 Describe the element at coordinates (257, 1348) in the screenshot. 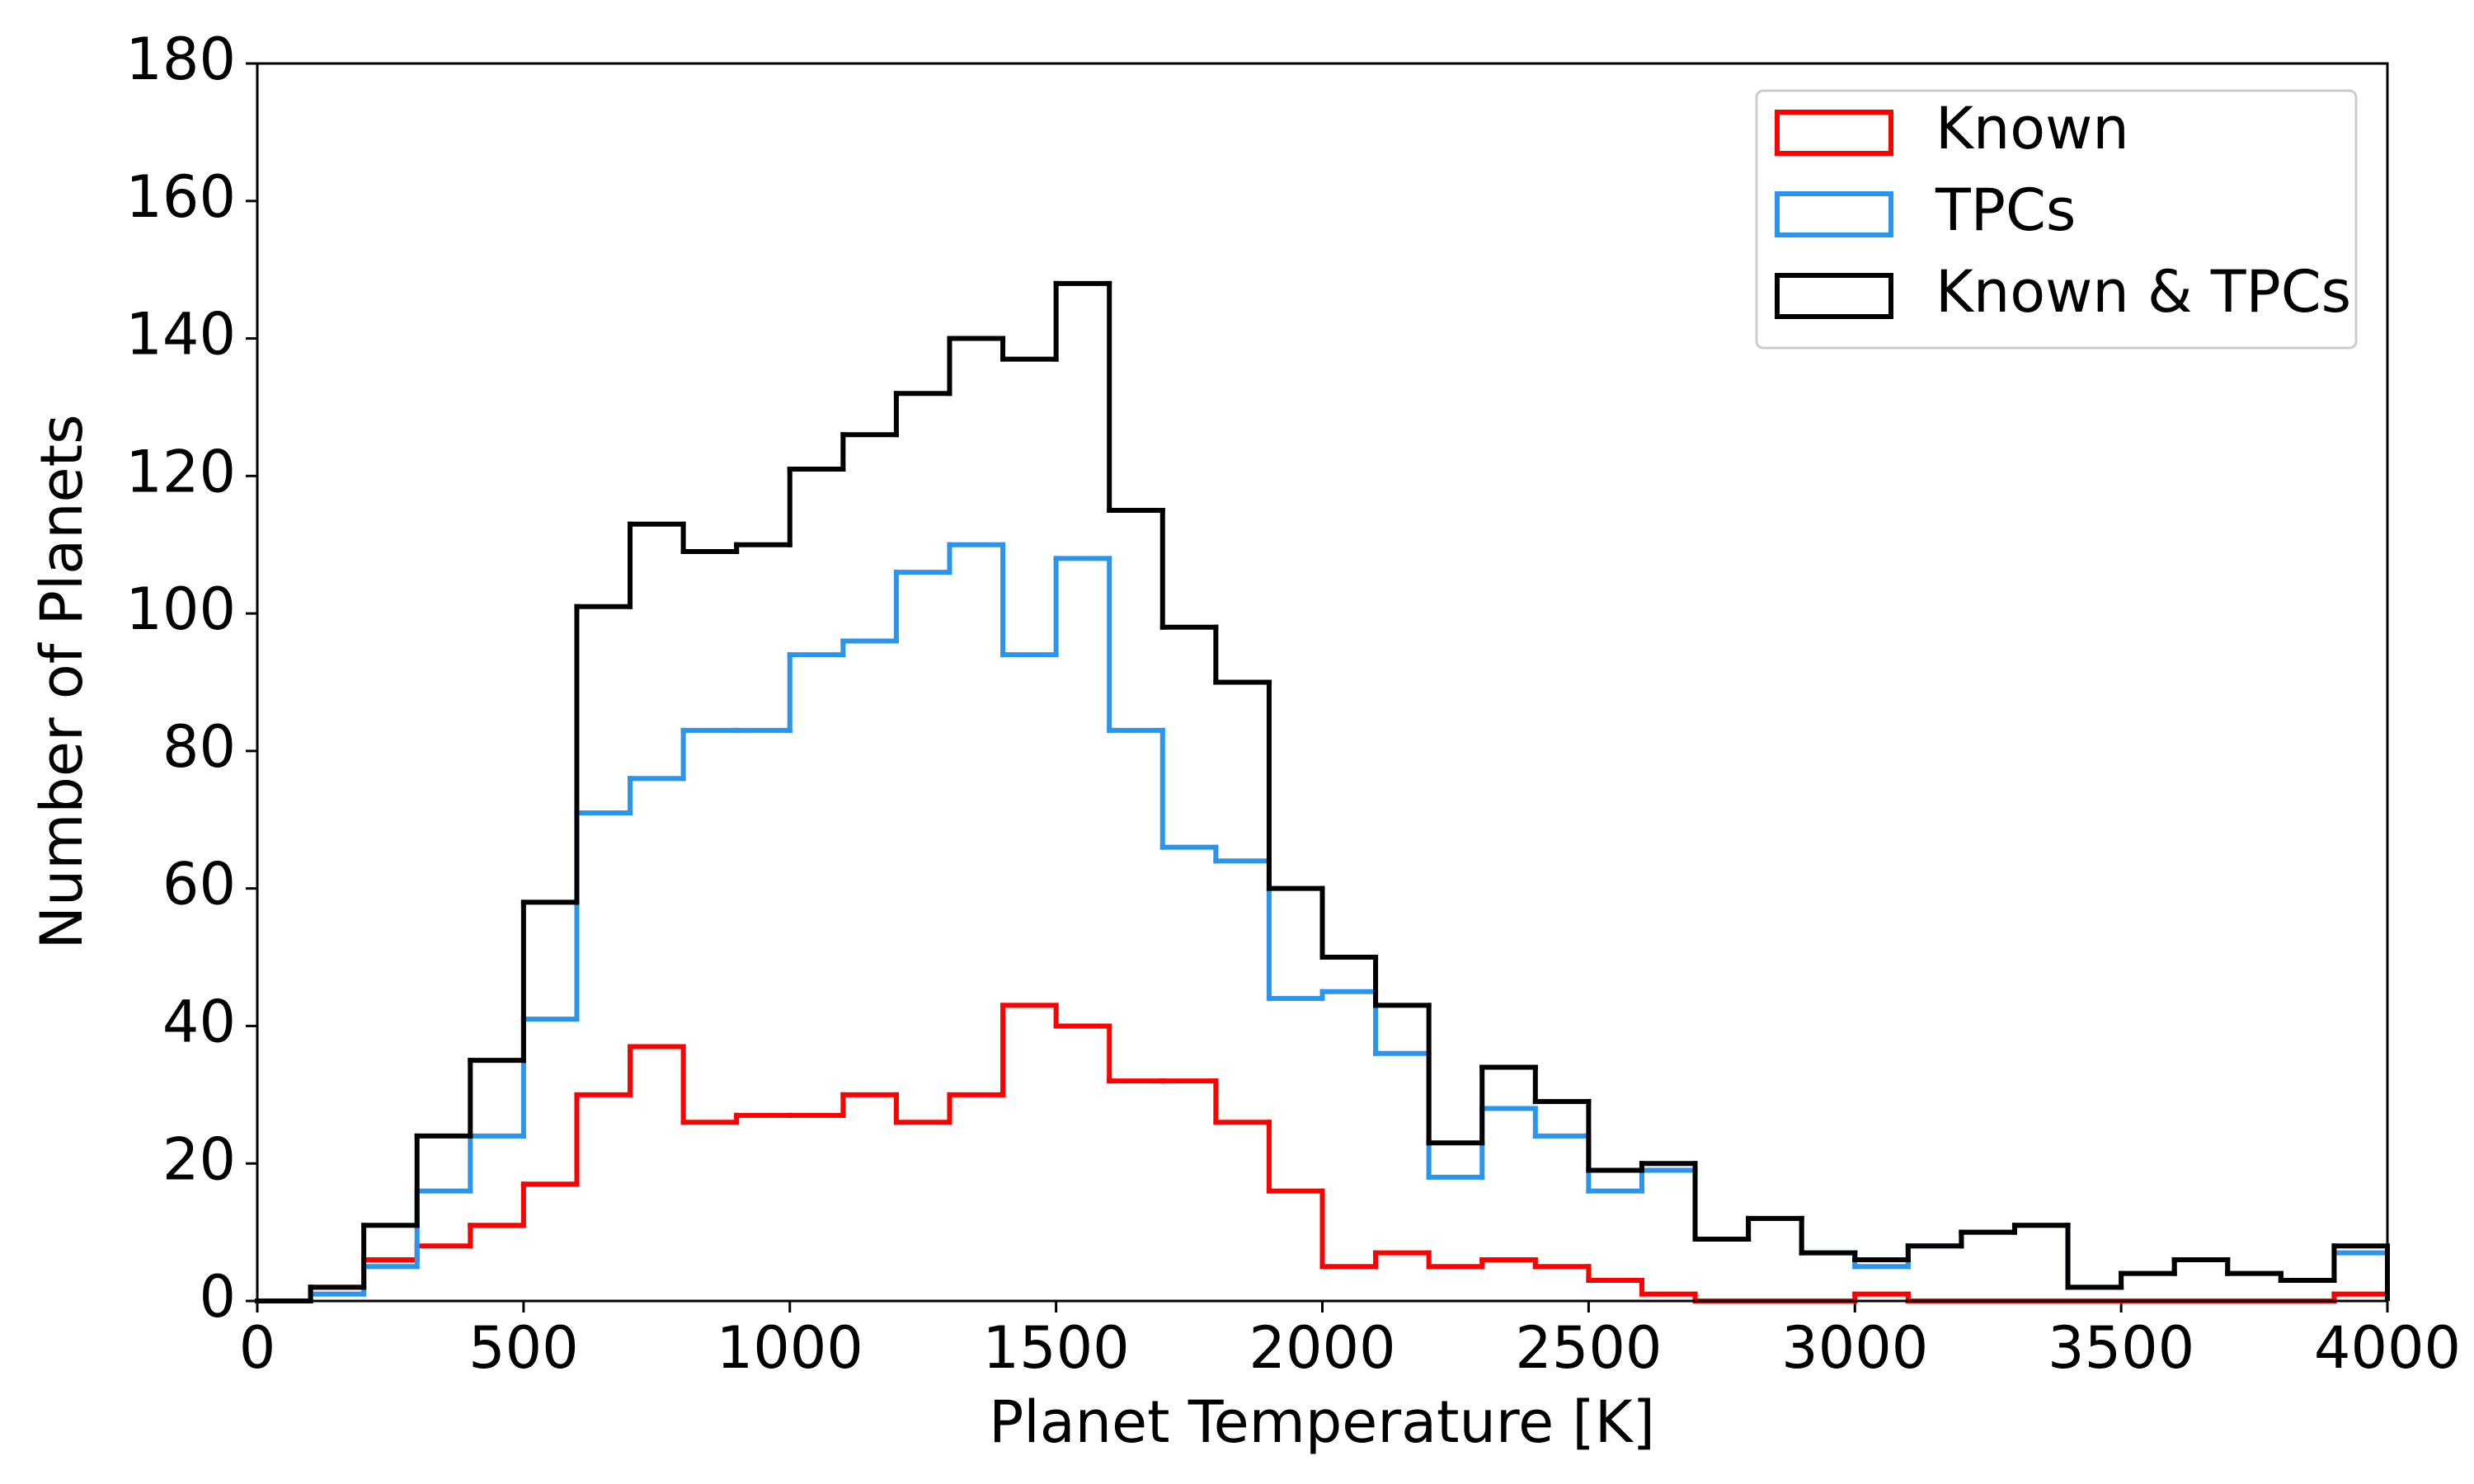

I see `x-tick-label: 0` at that location.